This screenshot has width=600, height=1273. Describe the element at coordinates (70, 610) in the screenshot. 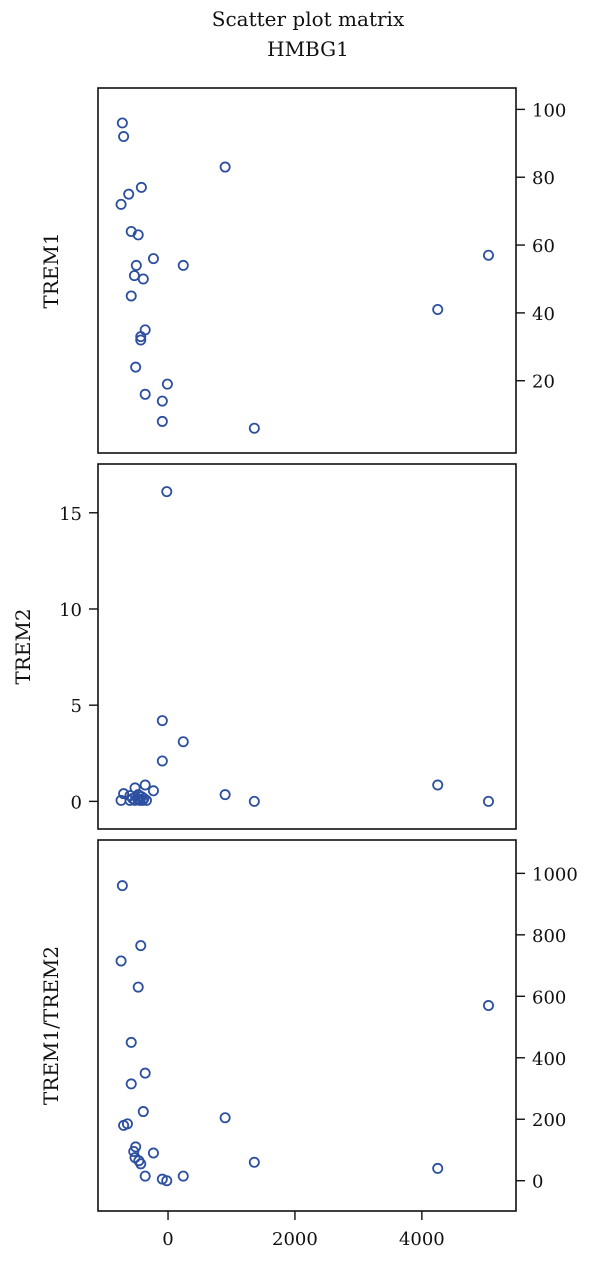

I see `y-tick-label: 10` at that location.